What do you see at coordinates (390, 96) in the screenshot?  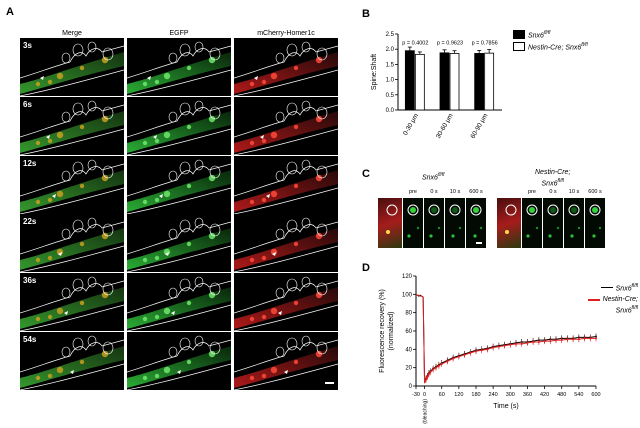 I see `y-tick-label: 0.5` at bounding box center [390, 96].